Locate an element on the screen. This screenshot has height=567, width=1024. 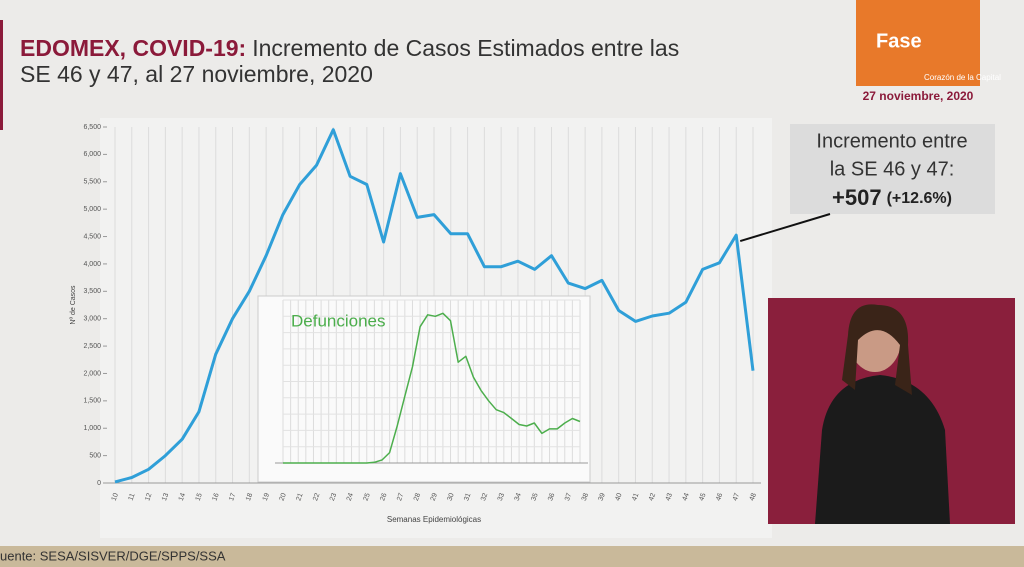
logo-box is located at coordinates (918, 43).